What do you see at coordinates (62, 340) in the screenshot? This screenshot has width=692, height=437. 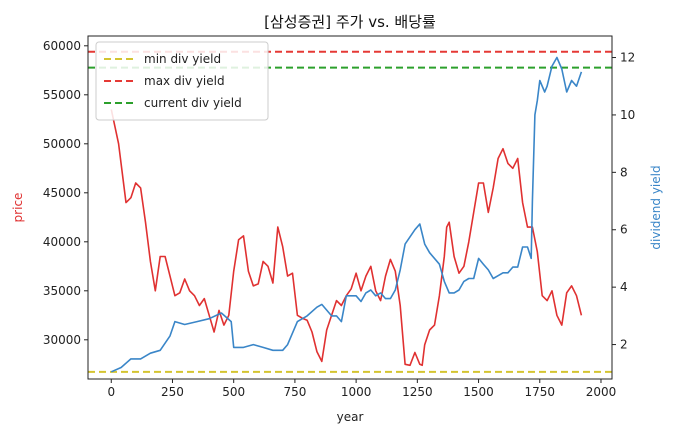 I see `y-left-tick-label: 30000` at bounding box center [62, 340].